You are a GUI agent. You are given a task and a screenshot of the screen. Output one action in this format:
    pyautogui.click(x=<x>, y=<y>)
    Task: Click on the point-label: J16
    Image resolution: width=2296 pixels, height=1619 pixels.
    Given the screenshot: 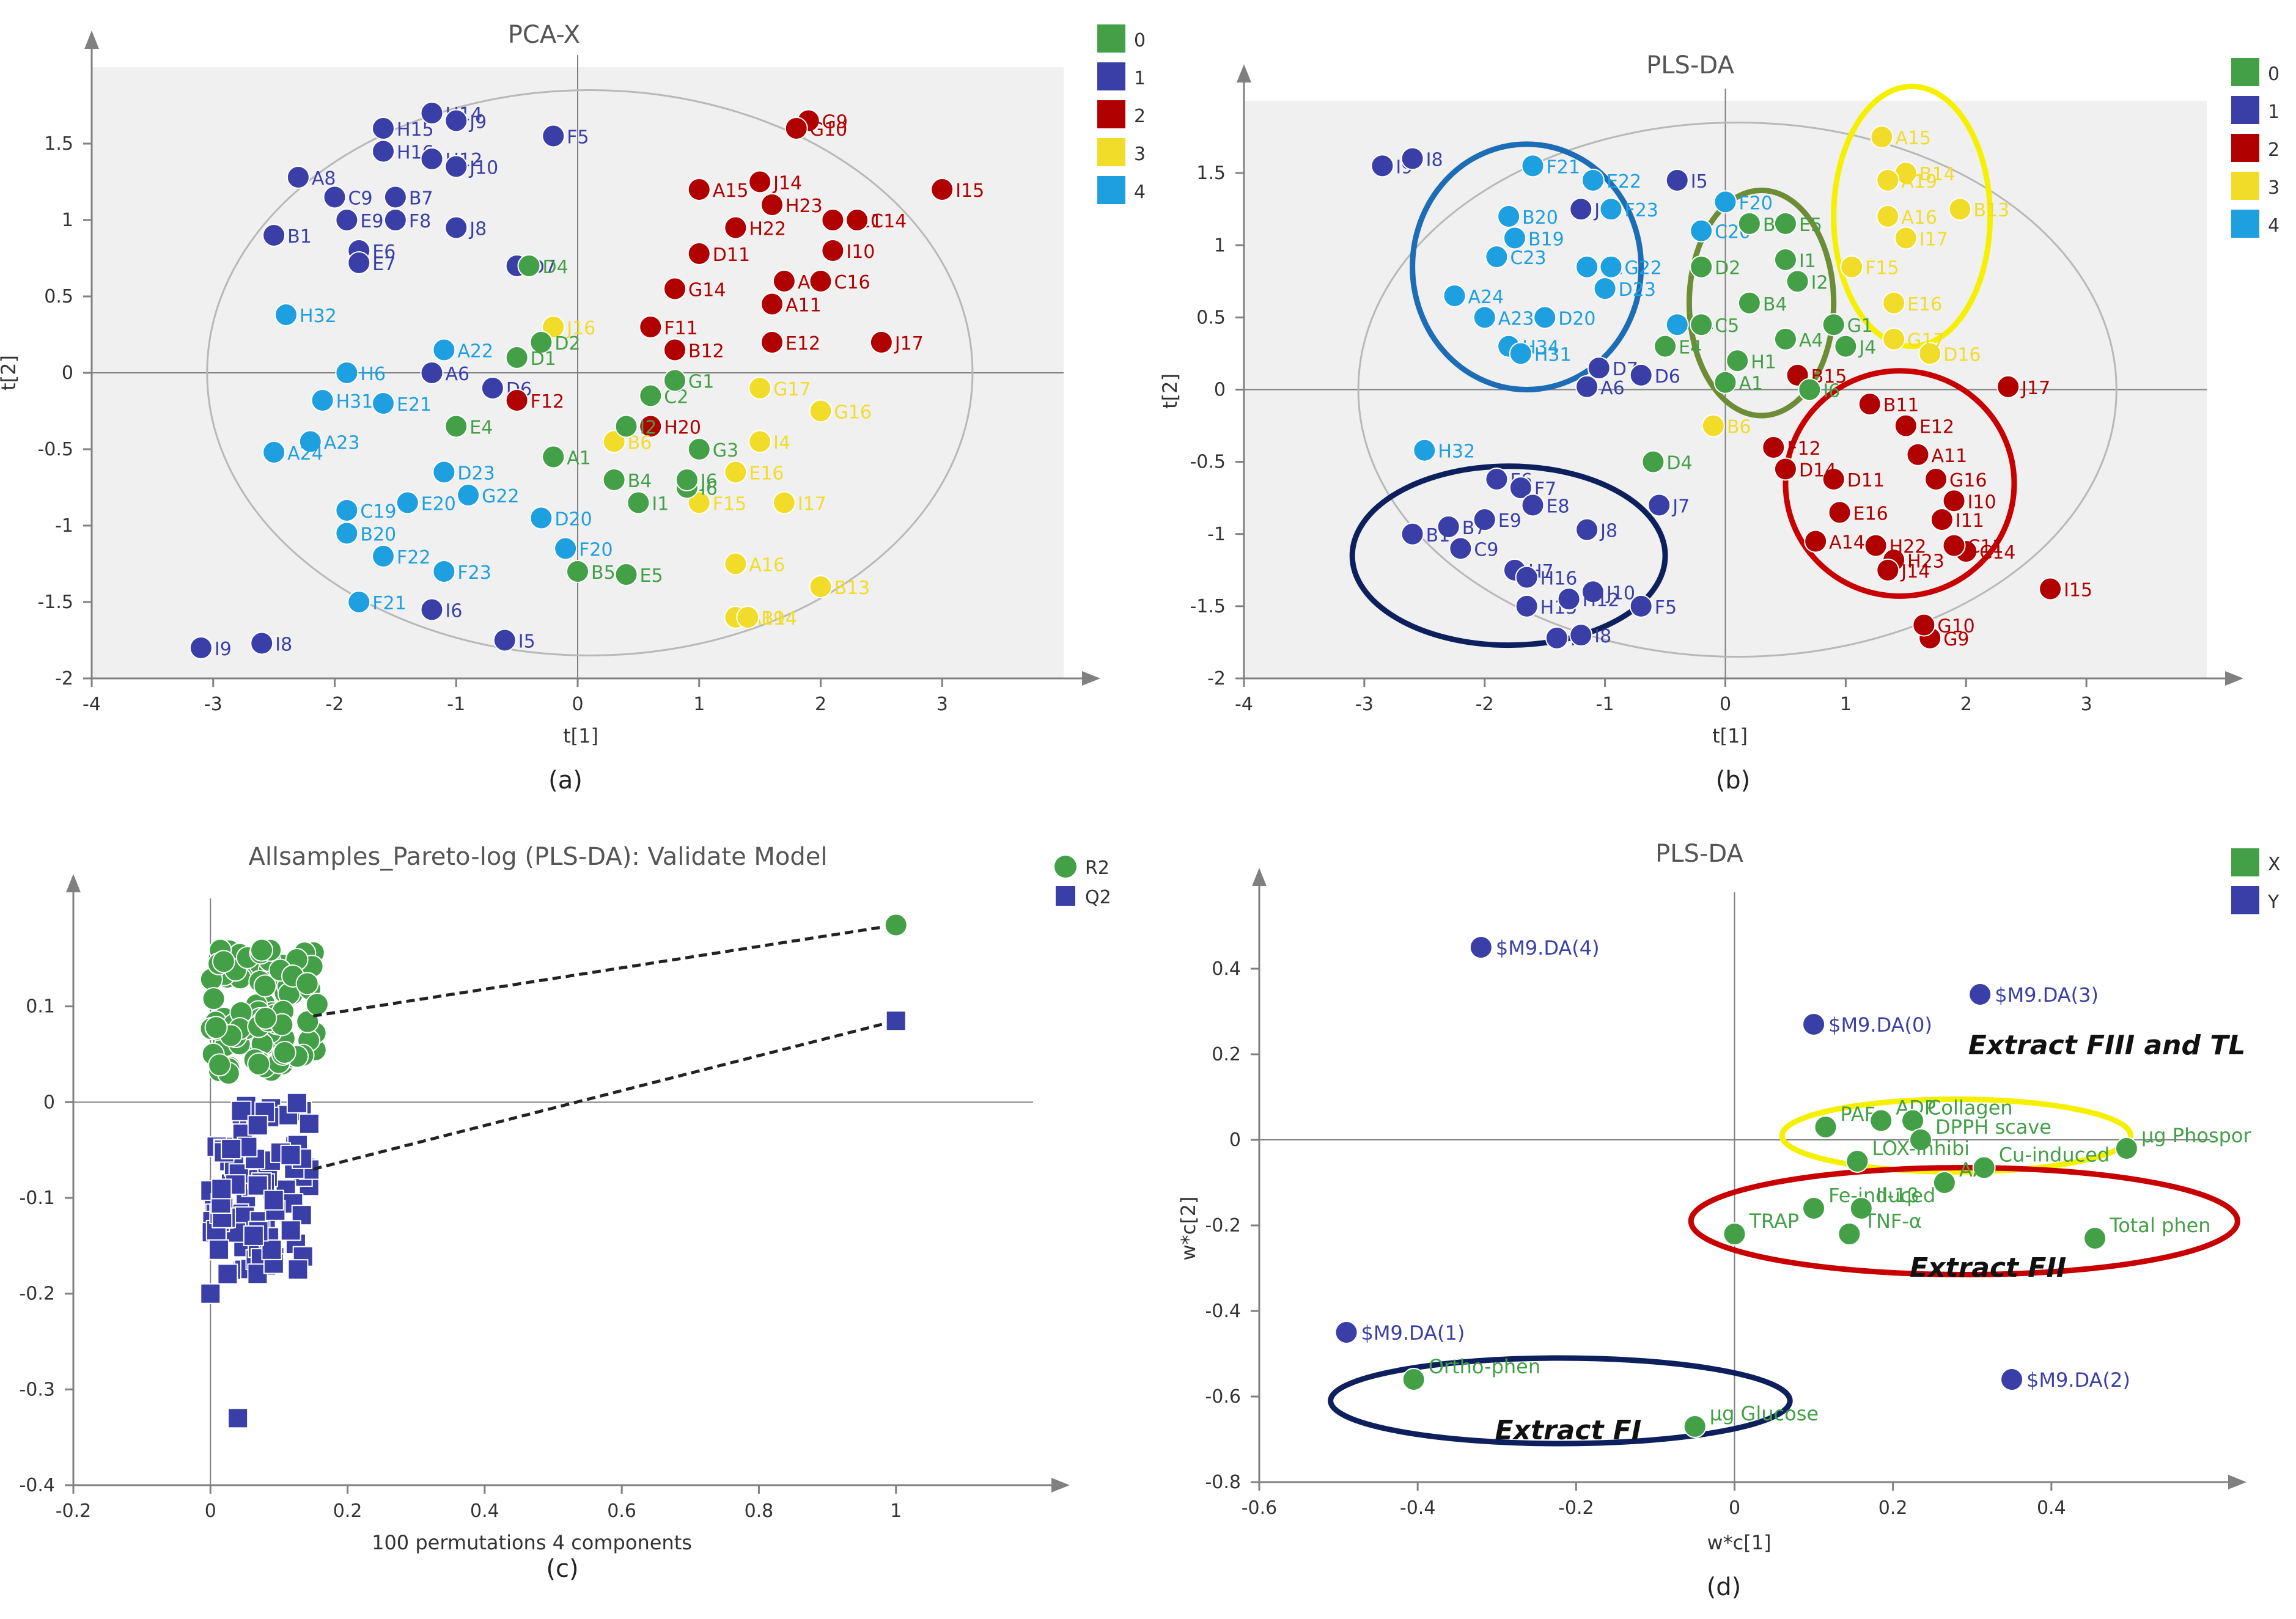 What is the action you would take?
    pyautogui.click(x=580, y=328)
    